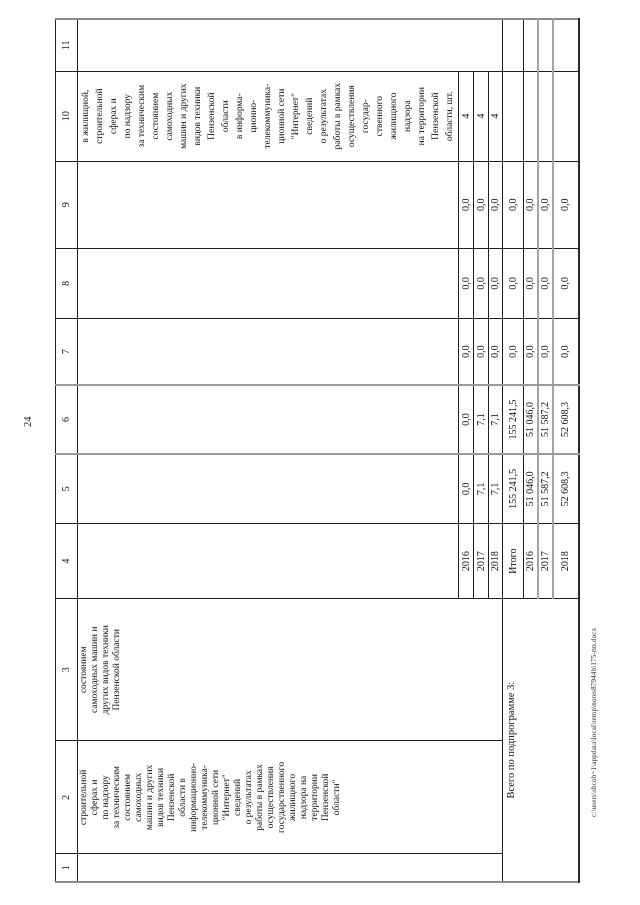  Describe the element at coordinates (66, 867) in the screenshot. I see `column-number-cell: 1` at that location.